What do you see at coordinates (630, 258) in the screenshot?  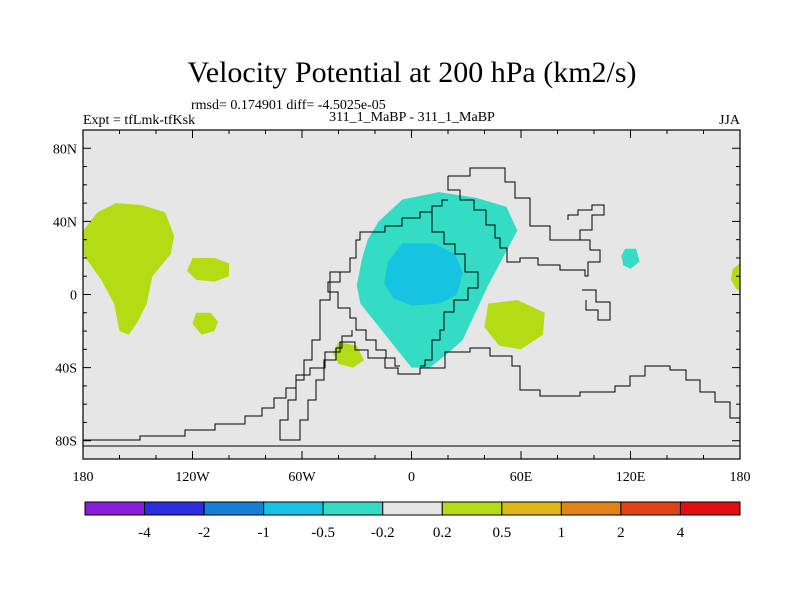 I see `negative-anomaly-western-pacific` at bounding box center [630, 258].